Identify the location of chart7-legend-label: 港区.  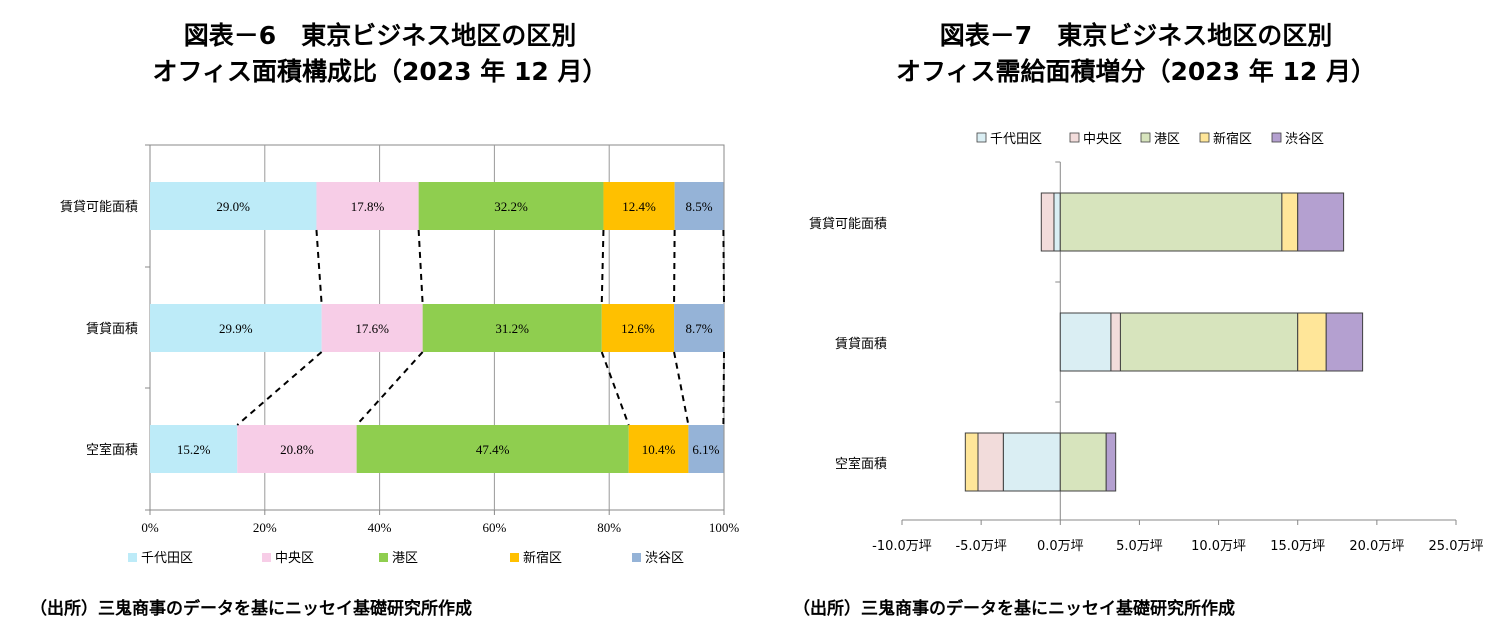
(1167, 139).